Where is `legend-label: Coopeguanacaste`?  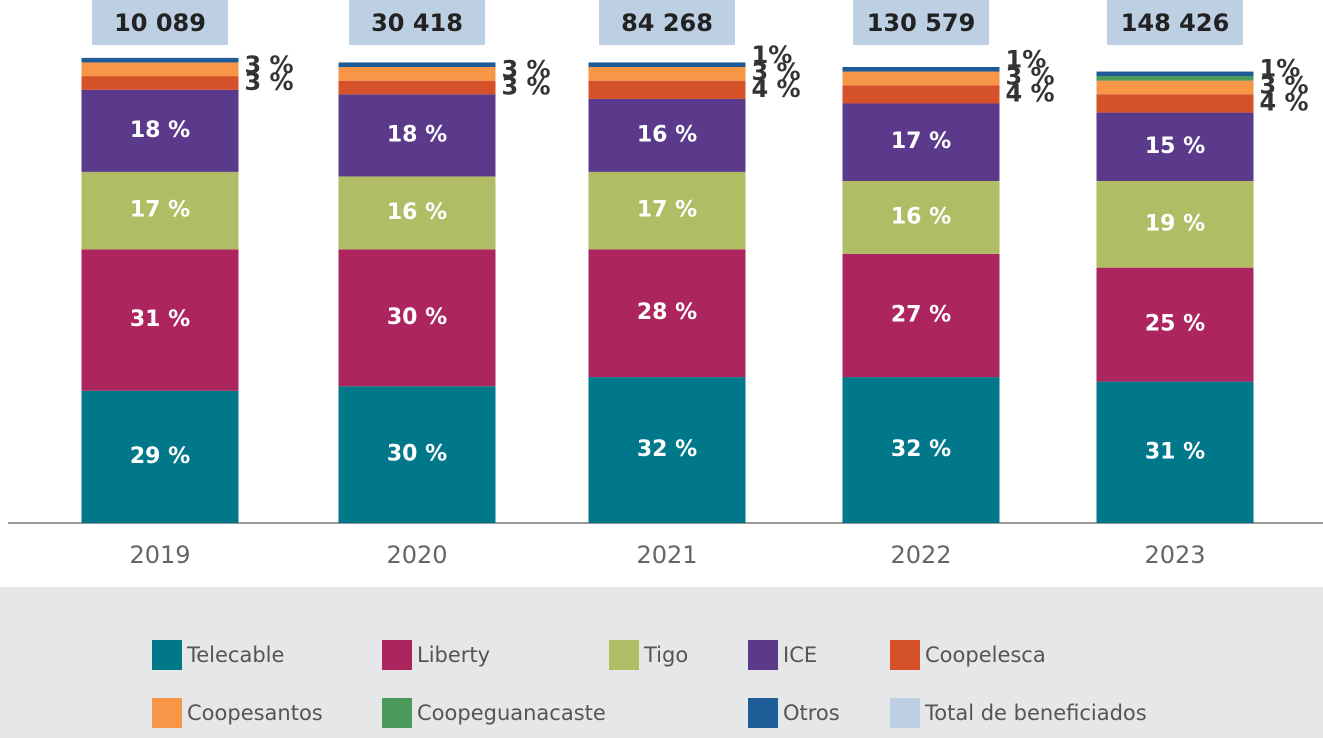 legend-label: Coopeguanacaste is located at coordinates (511, 713).